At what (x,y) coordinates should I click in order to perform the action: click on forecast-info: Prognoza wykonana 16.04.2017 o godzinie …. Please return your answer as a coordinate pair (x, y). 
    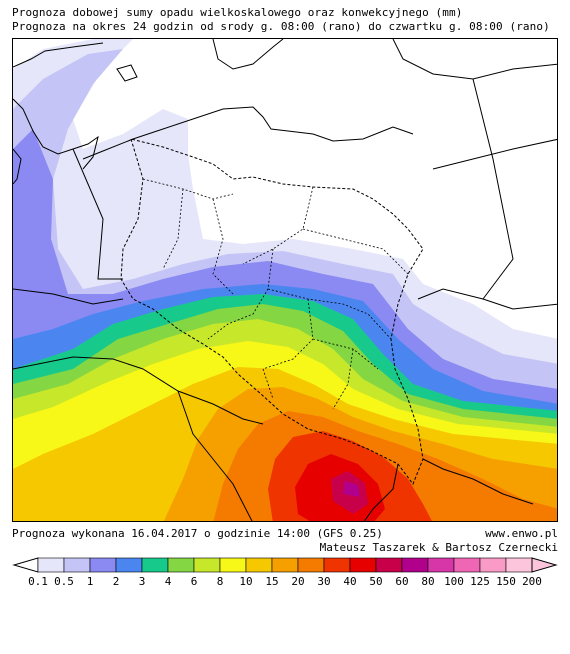
    Looking at the image, I should click on (197, 533).